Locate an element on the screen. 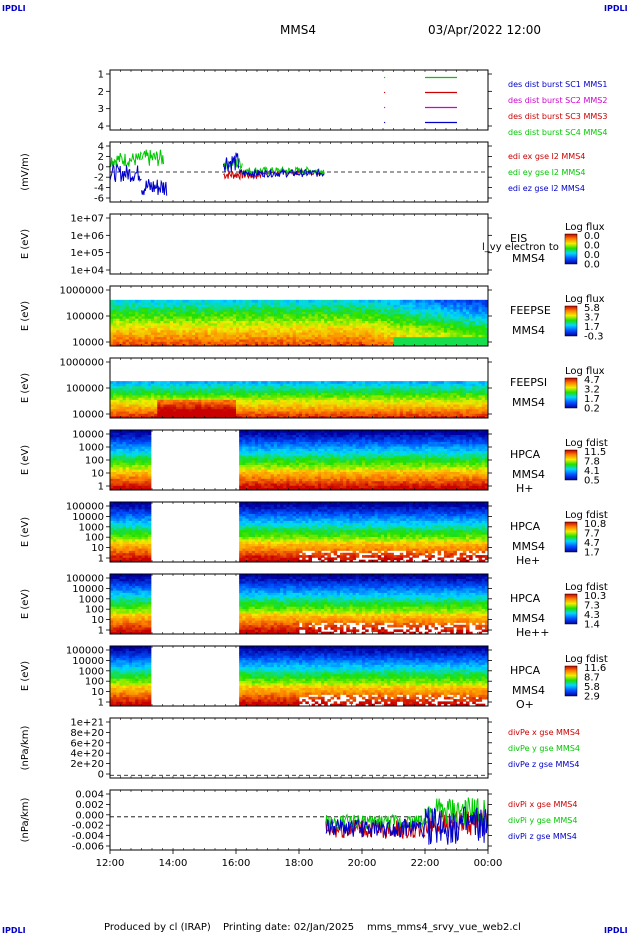 Image resolution: width=630 pixels, height=938 pixels. y-tick-label: 2 is located at coordinates (101, 92).